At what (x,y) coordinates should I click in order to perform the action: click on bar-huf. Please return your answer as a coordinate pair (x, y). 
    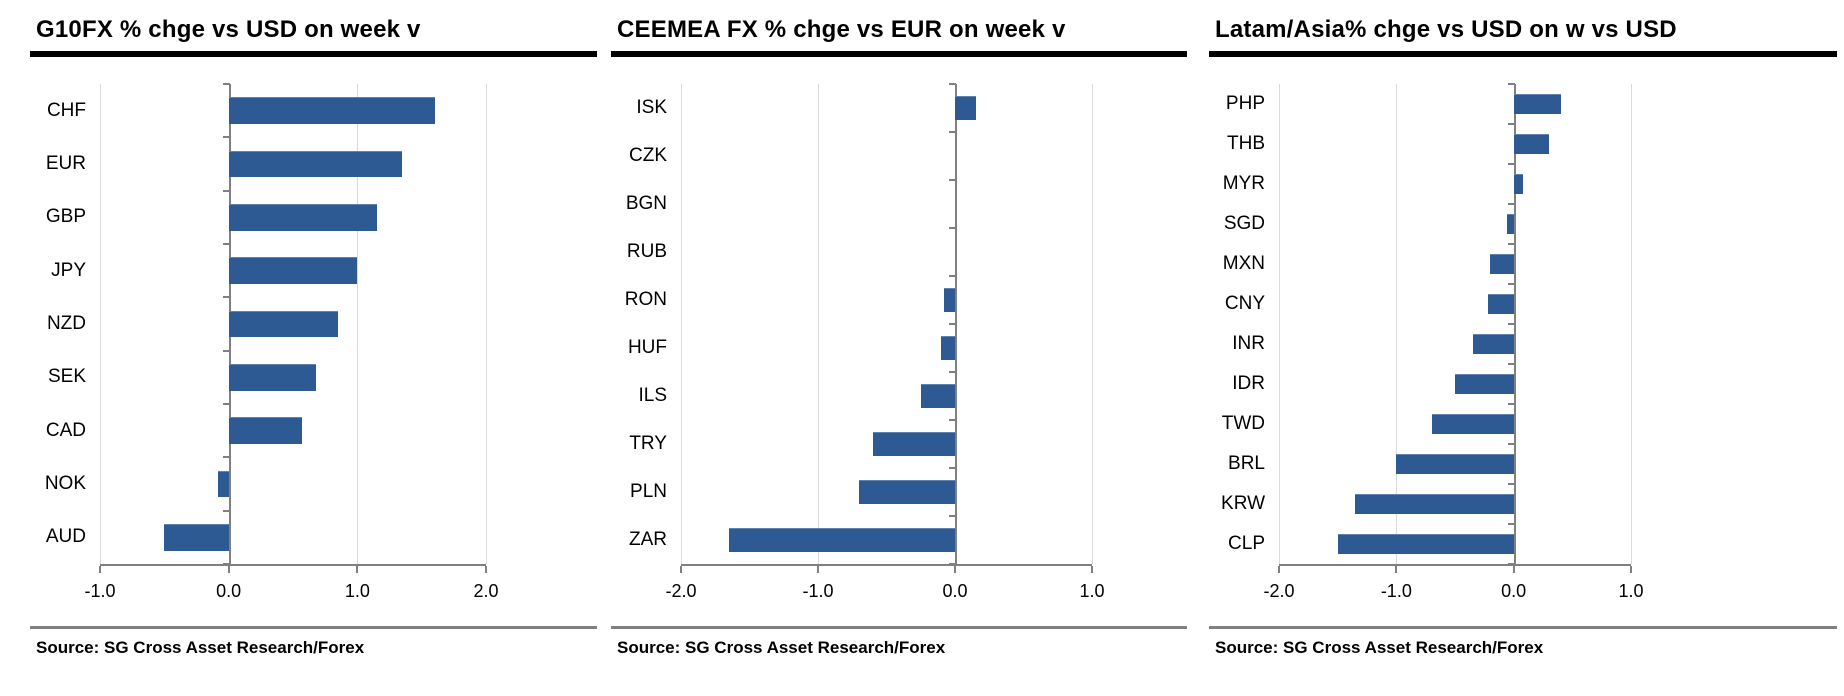
    Looking at the image, I should click on (948, 348).